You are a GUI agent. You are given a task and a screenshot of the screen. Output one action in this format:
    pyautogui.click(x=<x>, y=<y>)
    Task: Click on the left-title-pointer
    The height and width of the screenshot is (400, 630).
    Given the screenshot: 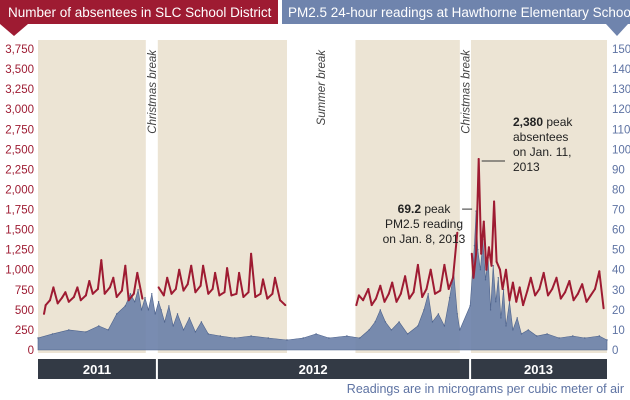 What is the action you would take?
    pyautogui.click(x=14, y=30)
    